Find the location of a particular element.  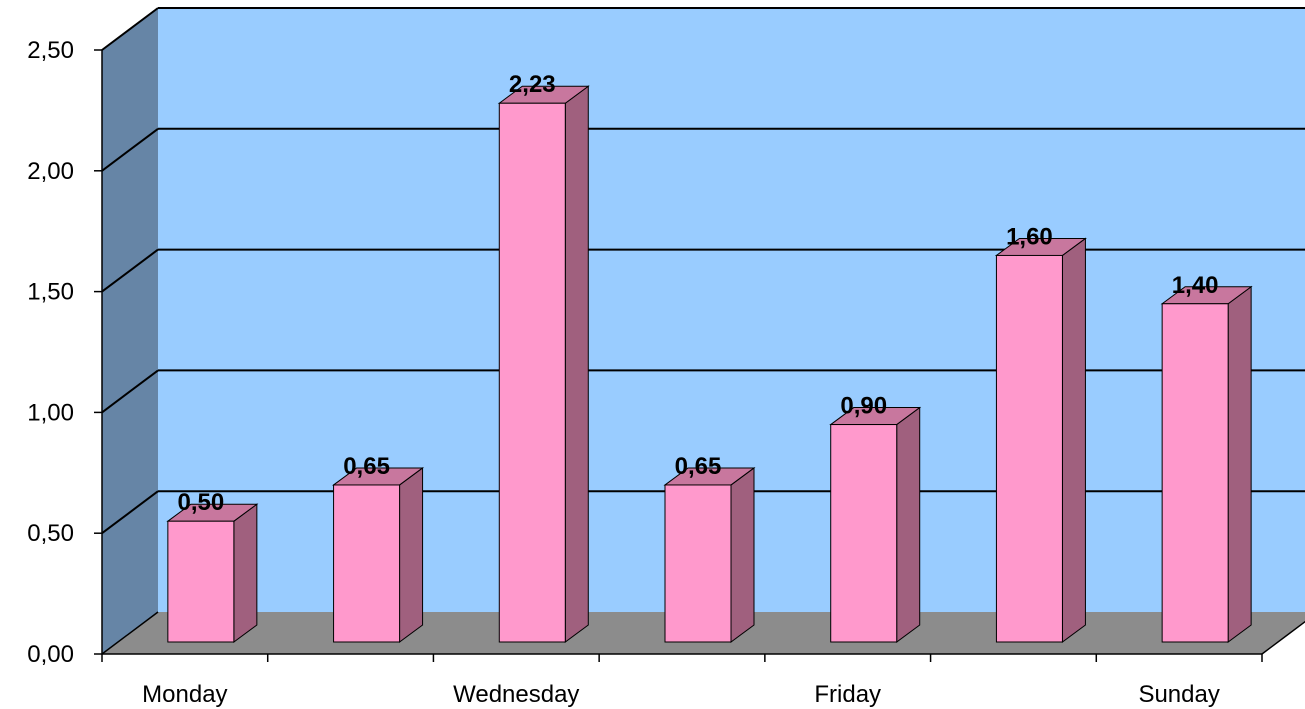

data-label: 0,50 is located at coordinates (200, 502).